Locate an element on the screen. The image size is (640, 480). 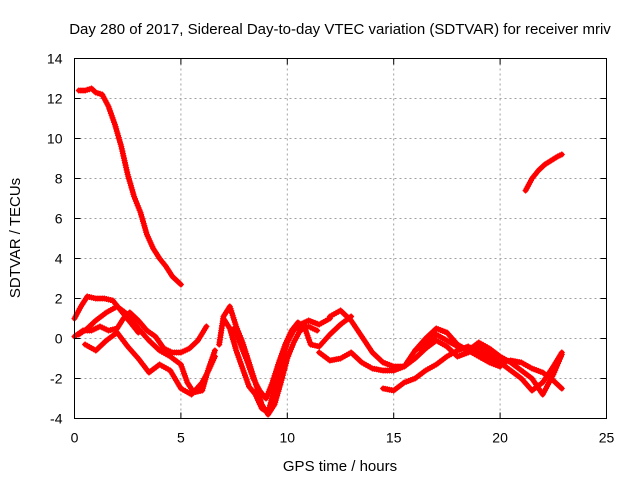
series-track-f is located at coordinates (276, 365).